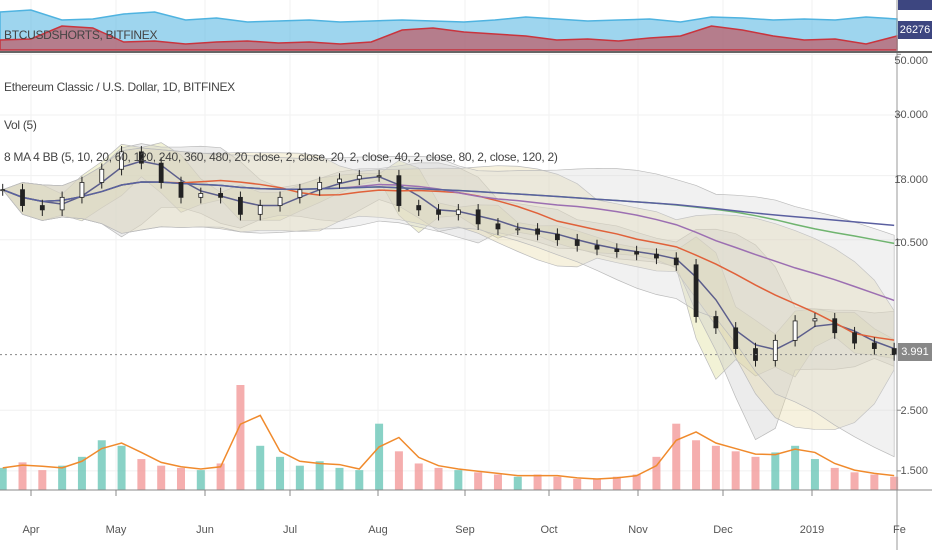 Image resolution: width=932 pixels, height=550 pixels. Describe the element at coordinates (205, 530) in the screenshot. I see `time-tick: Jun` at that location.